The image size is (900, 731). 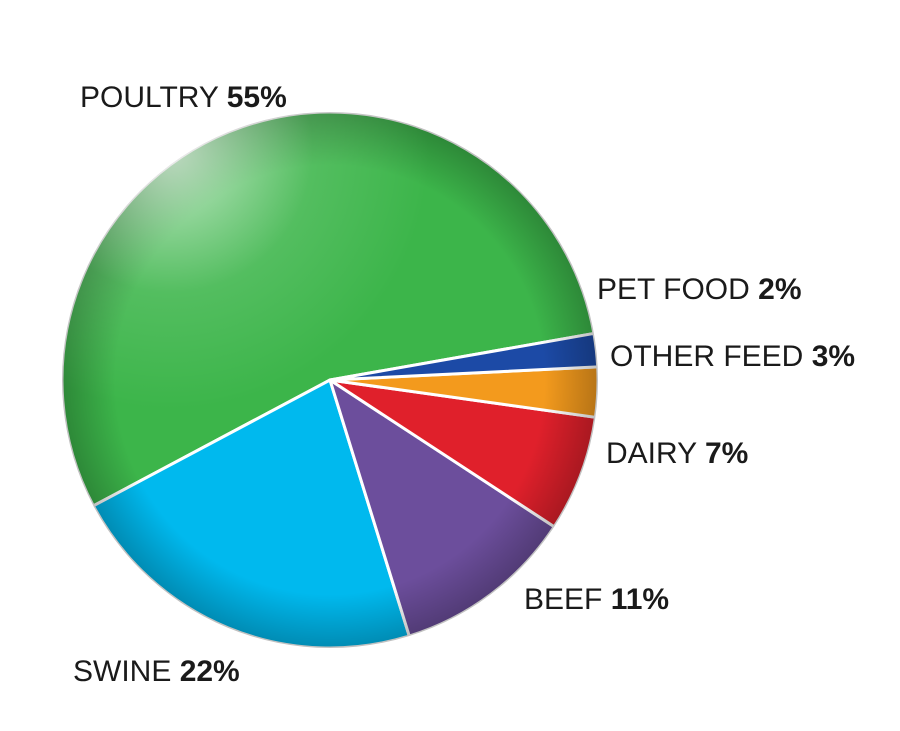 I want to click on label-dairy-name: DAIRY, so click(x=651, y=453).